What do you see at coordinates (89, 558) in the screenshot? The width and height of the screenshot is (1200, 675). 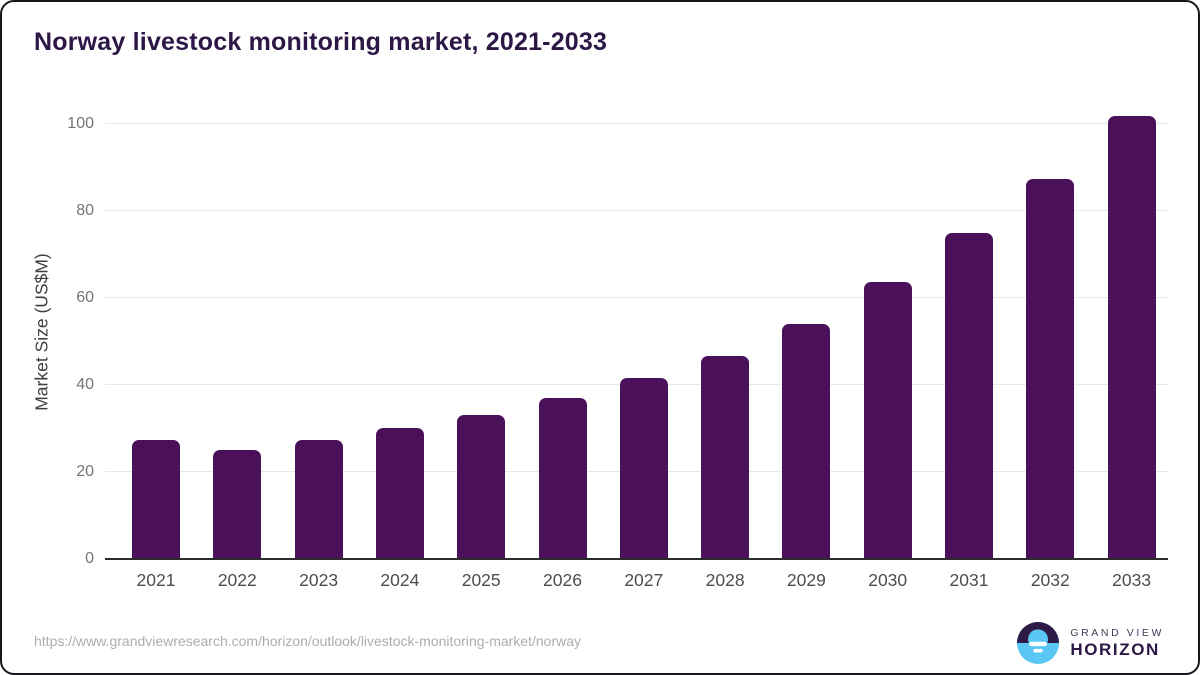 I see `y-tick-label-0: 0` at bounding box center [89, 558].